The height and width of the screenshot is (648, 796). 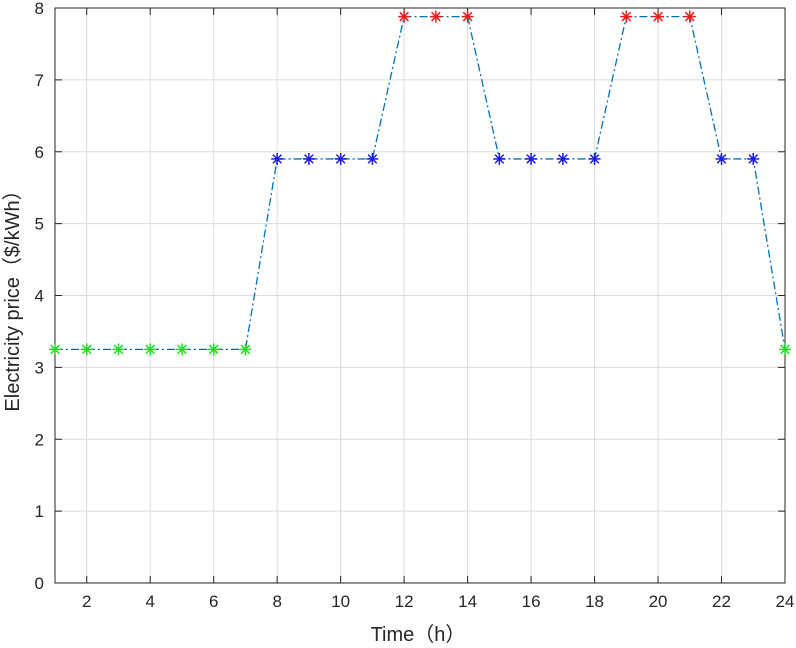 What do you see at coordinates (404, 601) in the screenshot?
I see `x-tick-label: 12` at bounding box center [404, 601].